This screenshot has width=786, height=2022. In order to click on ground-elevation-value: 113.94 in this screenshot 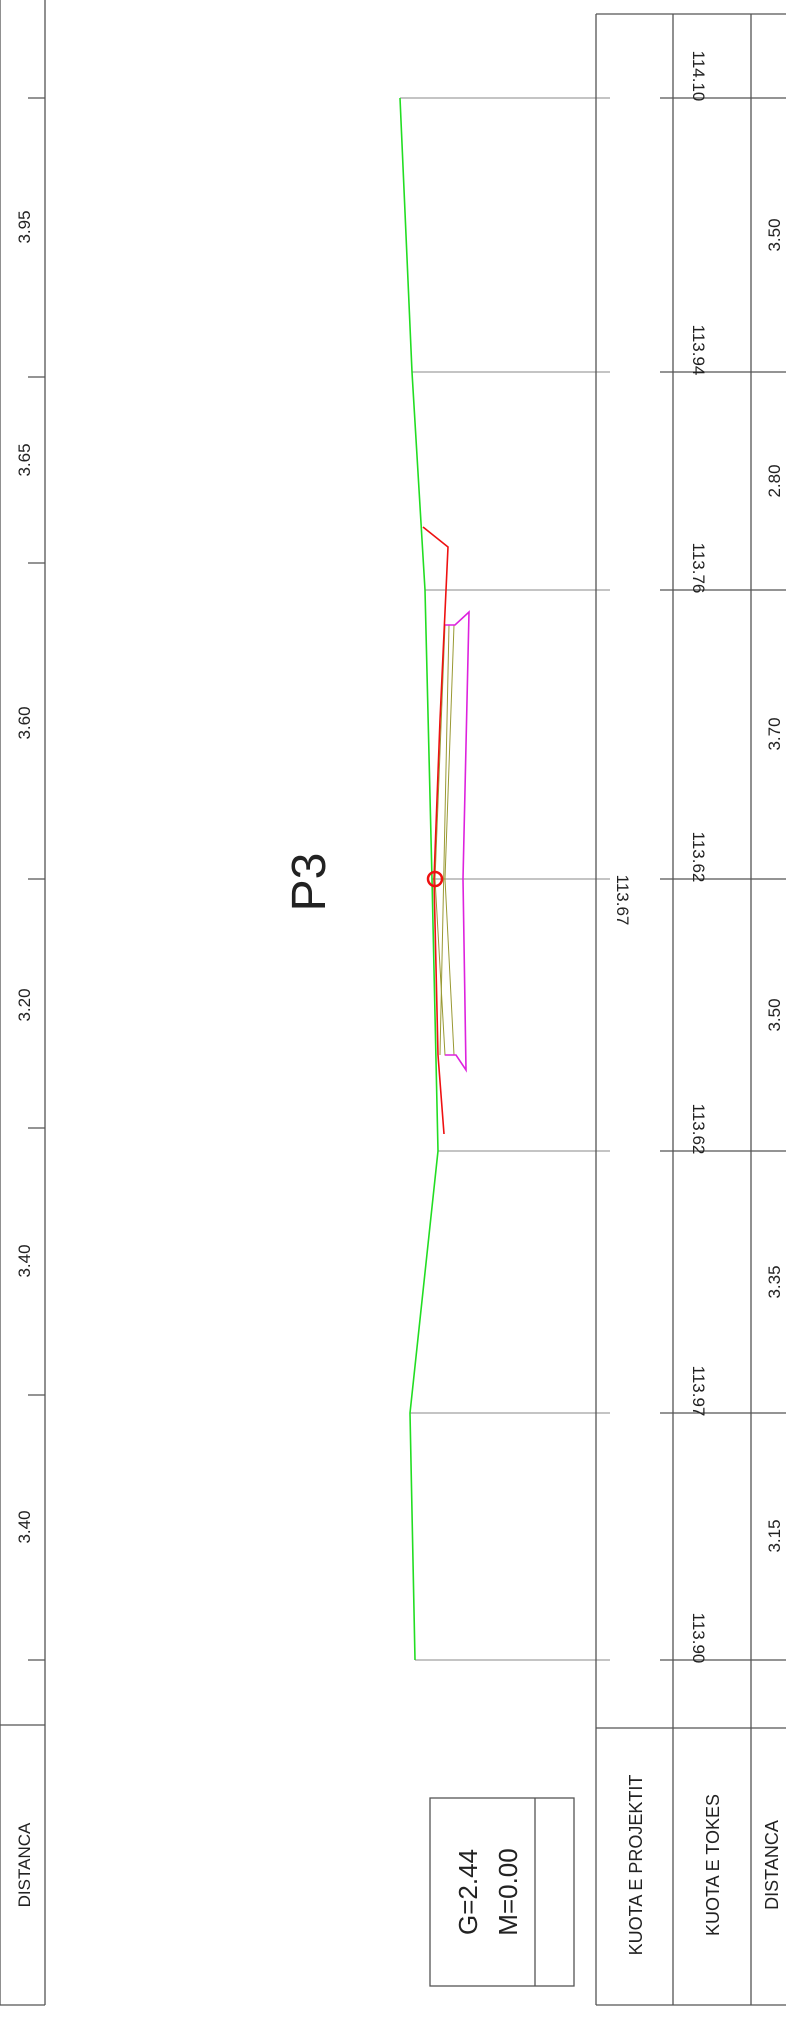, I will do `click(698, 350)`.